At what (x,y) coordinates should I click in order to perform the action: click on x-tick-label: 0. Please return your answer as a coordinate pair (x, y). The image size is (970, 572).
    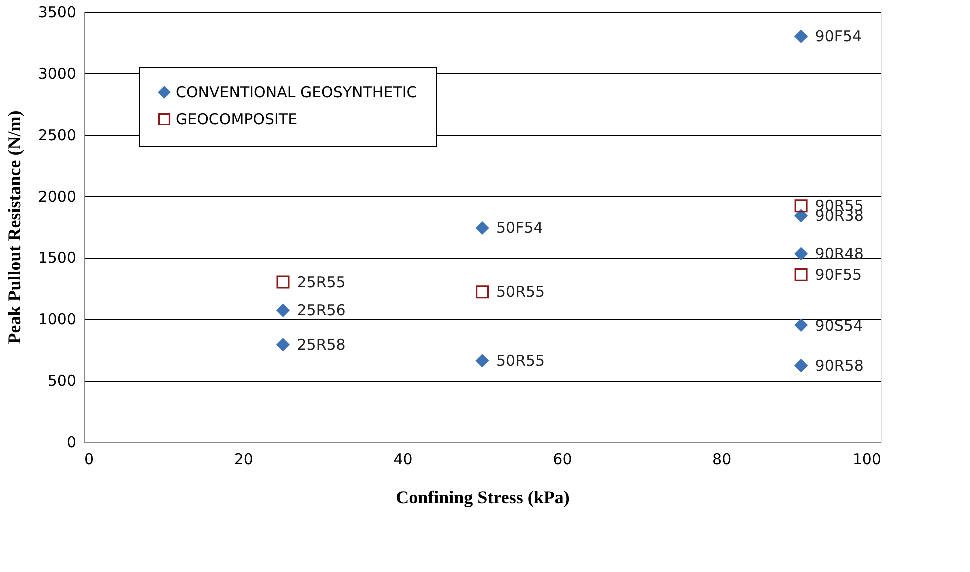
    Looking at the image, I should click on (89, 459).